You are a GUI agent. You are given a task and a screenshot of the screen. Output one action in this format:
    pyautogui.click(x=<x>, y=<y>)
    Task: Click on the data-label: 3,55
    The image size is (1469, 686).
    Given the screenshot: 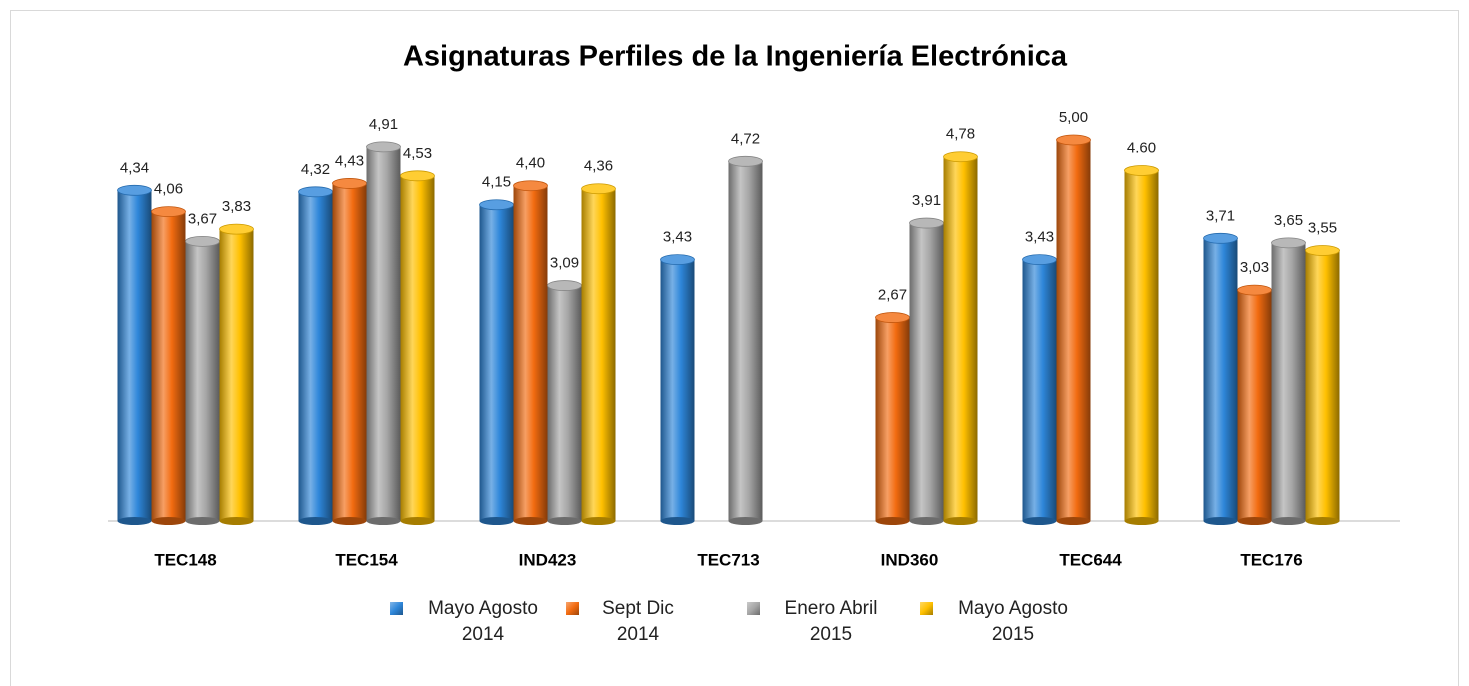 What is the action you would take?
    pyautogui.click(x=1322, y=227)
    